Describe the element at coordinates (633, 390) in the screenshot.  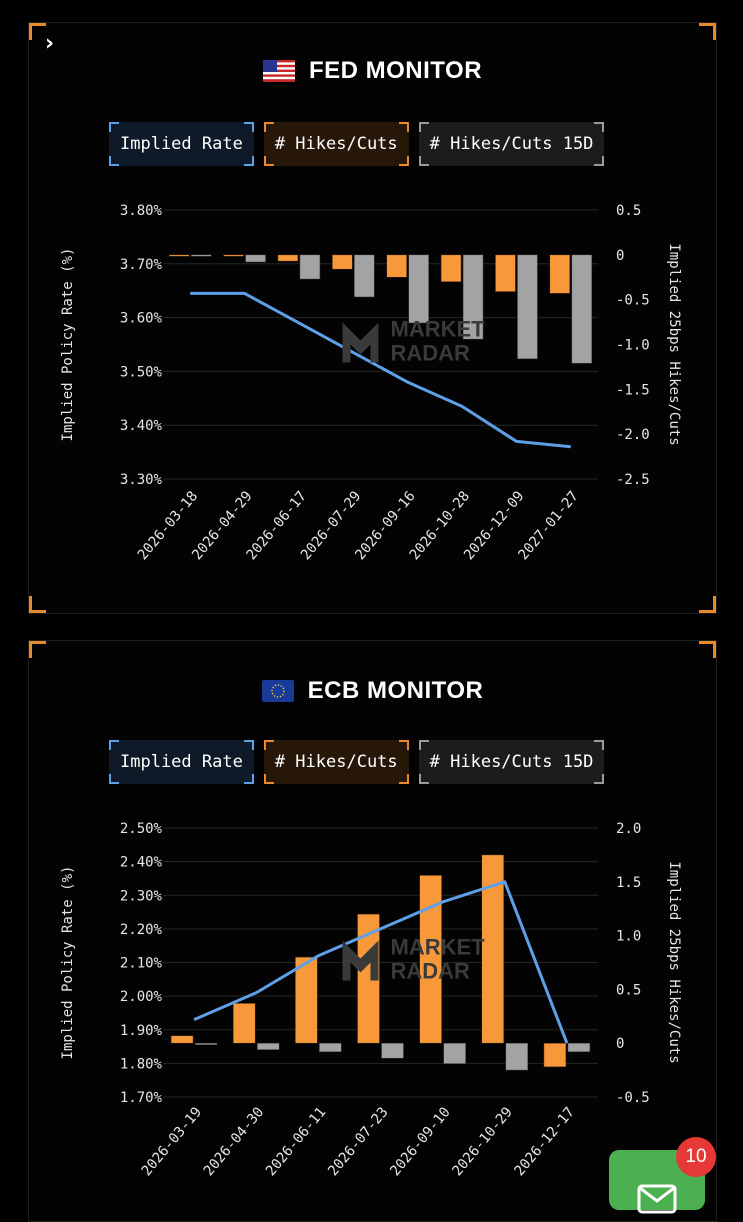
I see `y2-tick-label: -1.5` at that location.